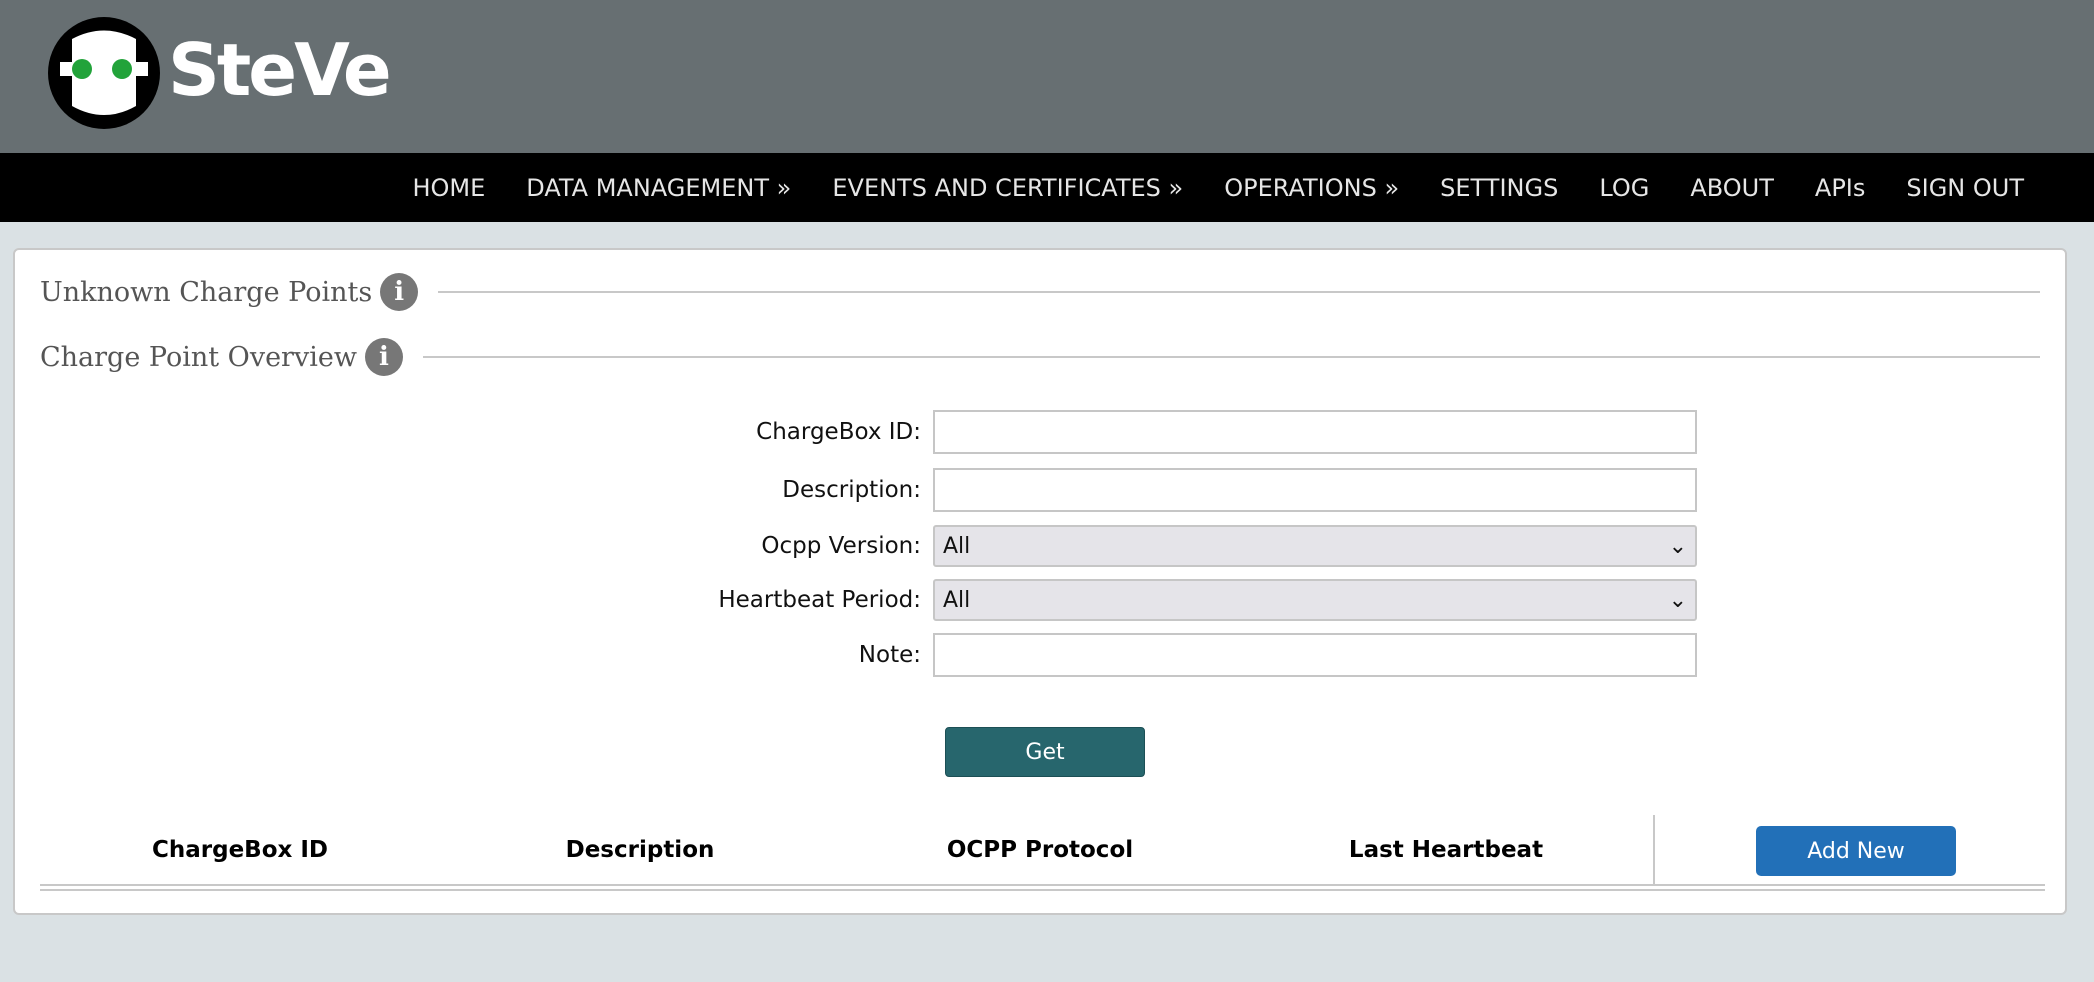 This screenshot has height=982, width=2094. Describe the element at coordinates (1624, 187) in the screenshot. I see `nav-log: LOG` at that location.